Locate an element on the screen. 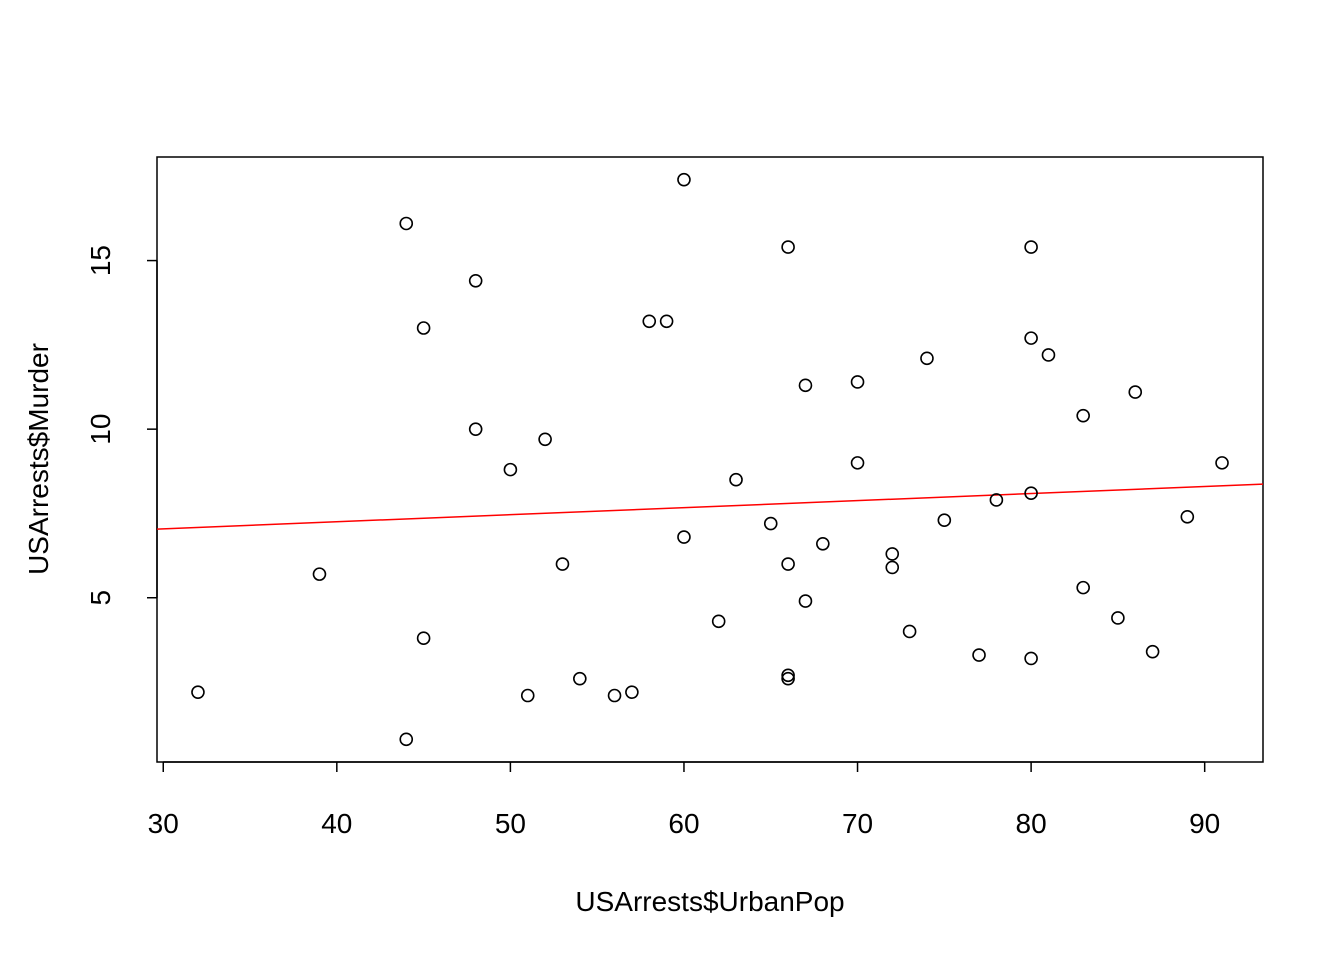  x-axis: 30 40 50 60 70 80 90 is located at coordinates (684, 800).